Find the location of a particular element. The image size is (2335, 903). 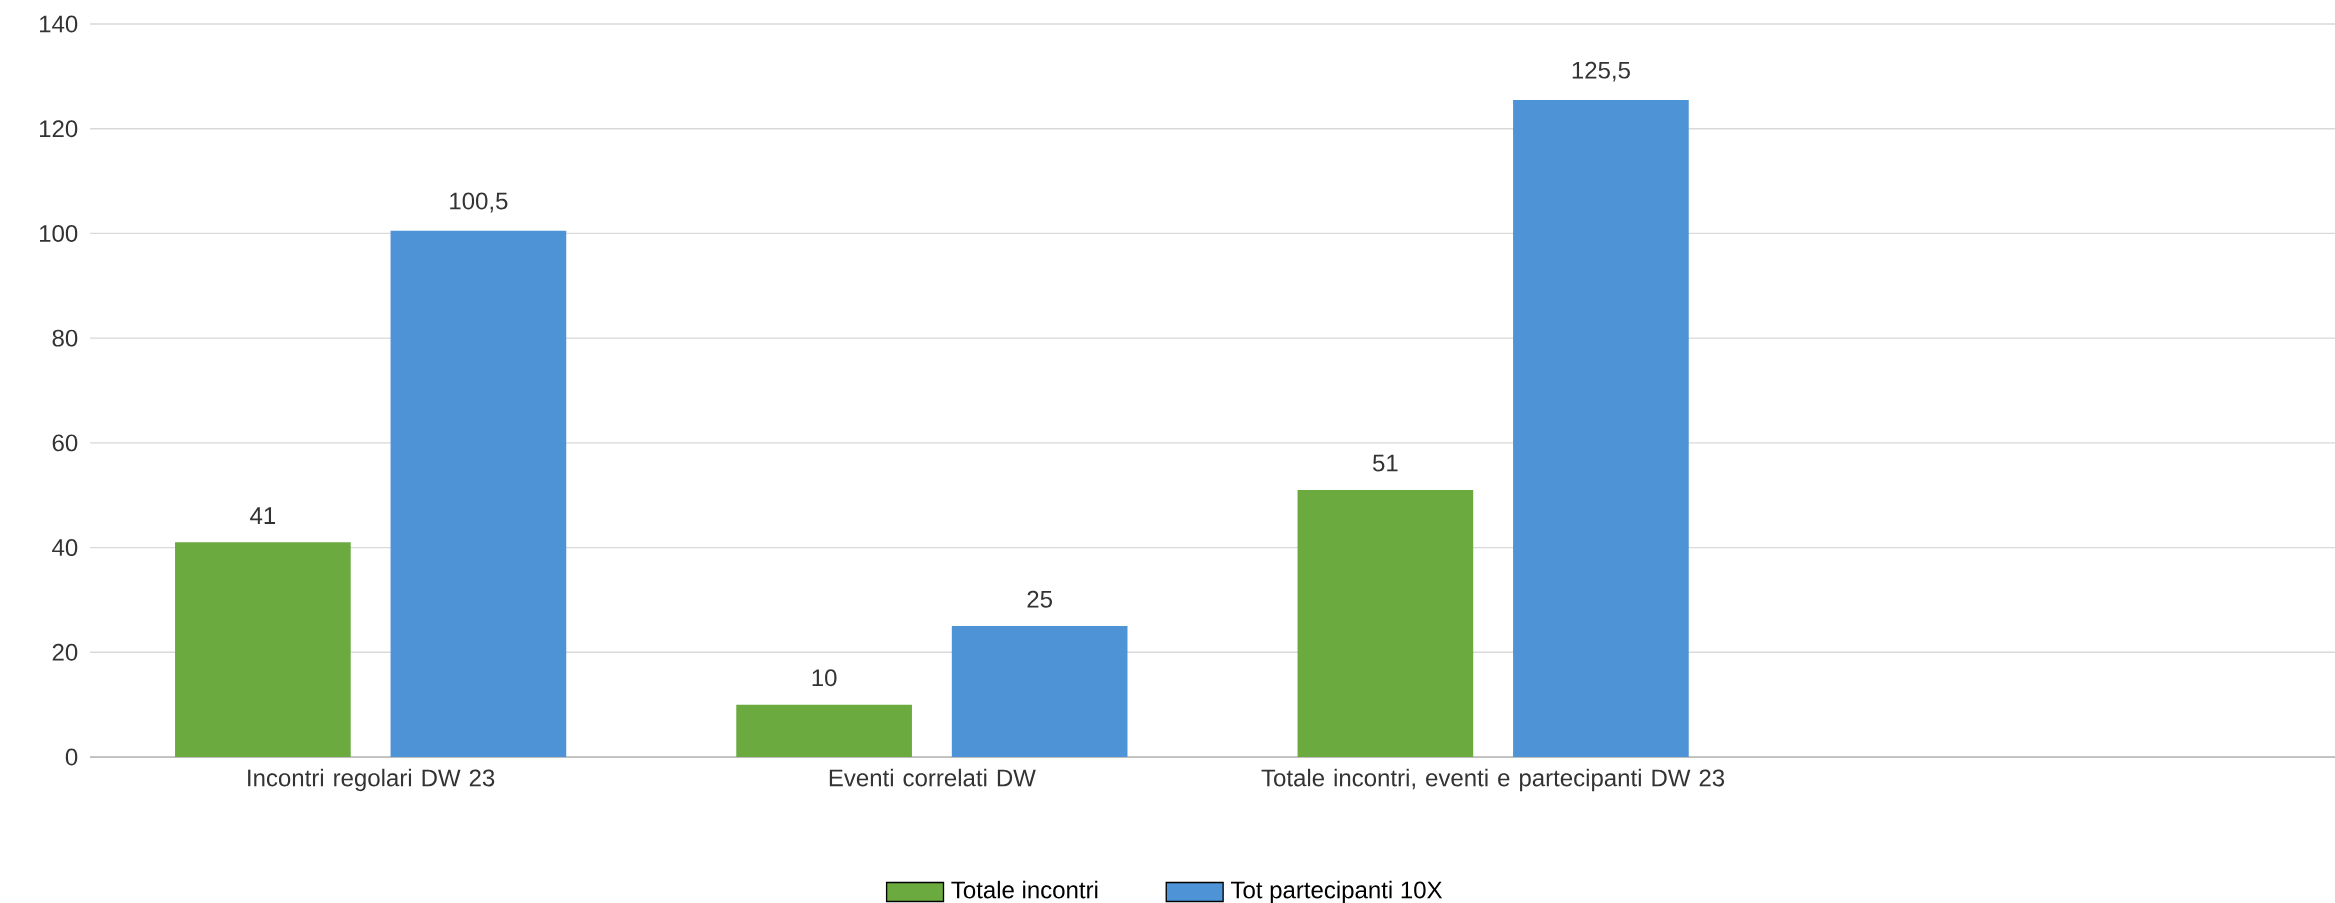

y-tick-label: 60 is located at coordinates (65, 443).